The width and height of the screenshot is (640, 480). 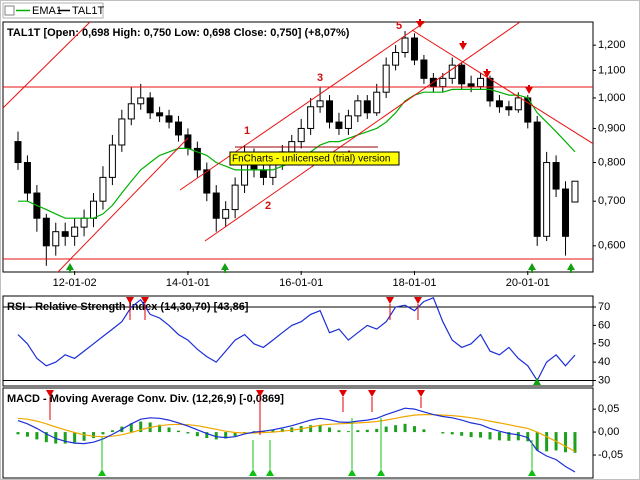 I want to click on y-tick-label: 0,700, so click(x=612, y=201).